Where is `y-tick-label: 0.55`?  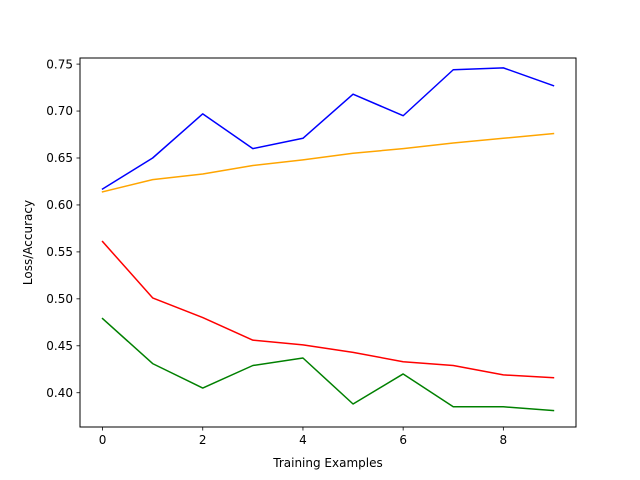
y-tick-label: 0.55 is located at coordinates (59, 252).